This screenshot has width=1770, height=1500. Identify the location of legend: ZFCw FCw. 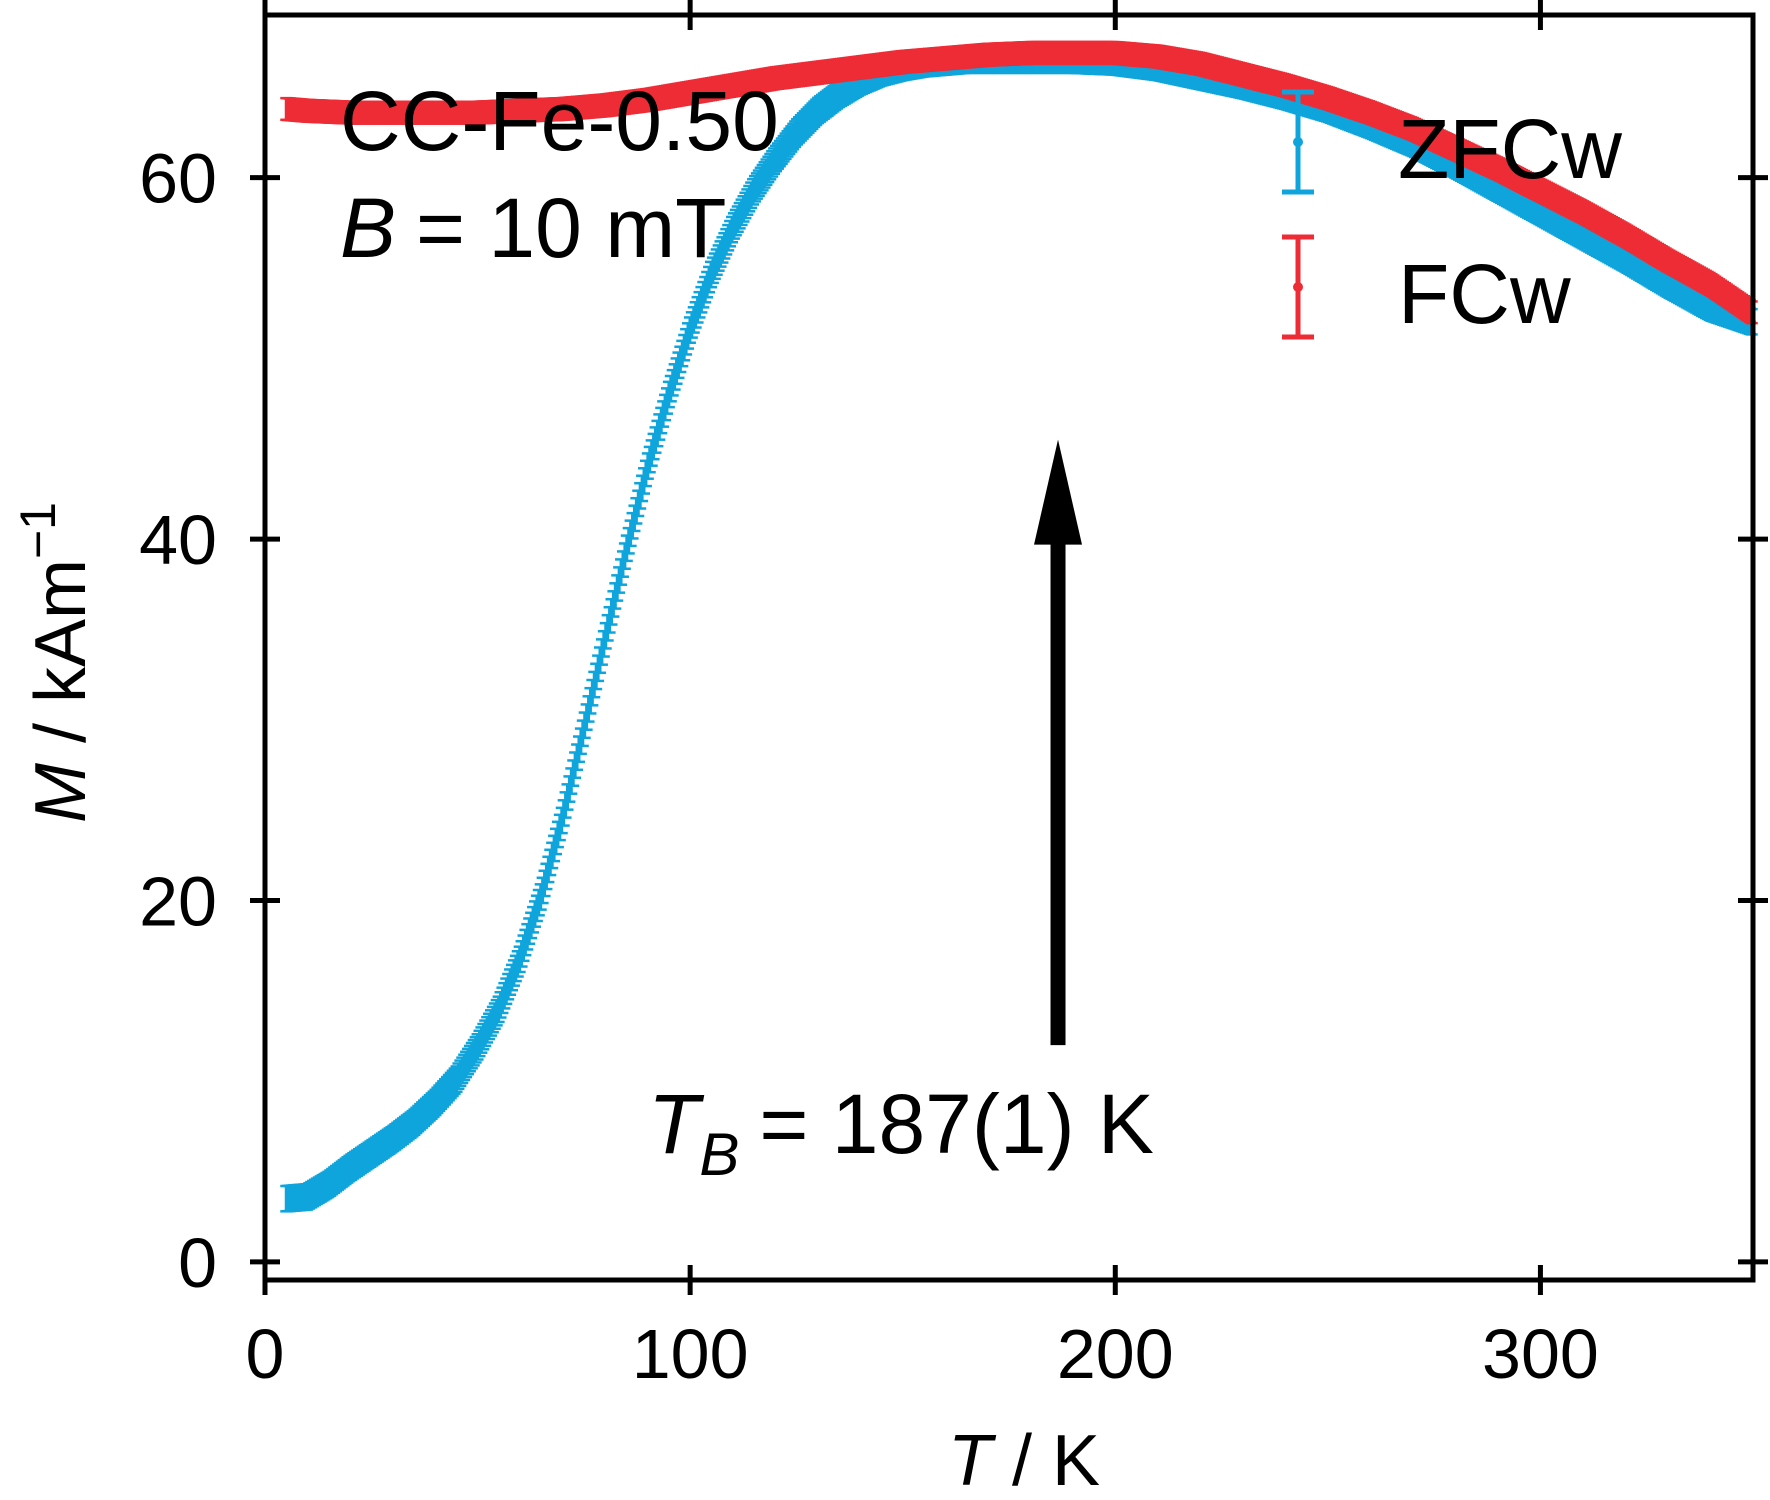
(1452, 215).